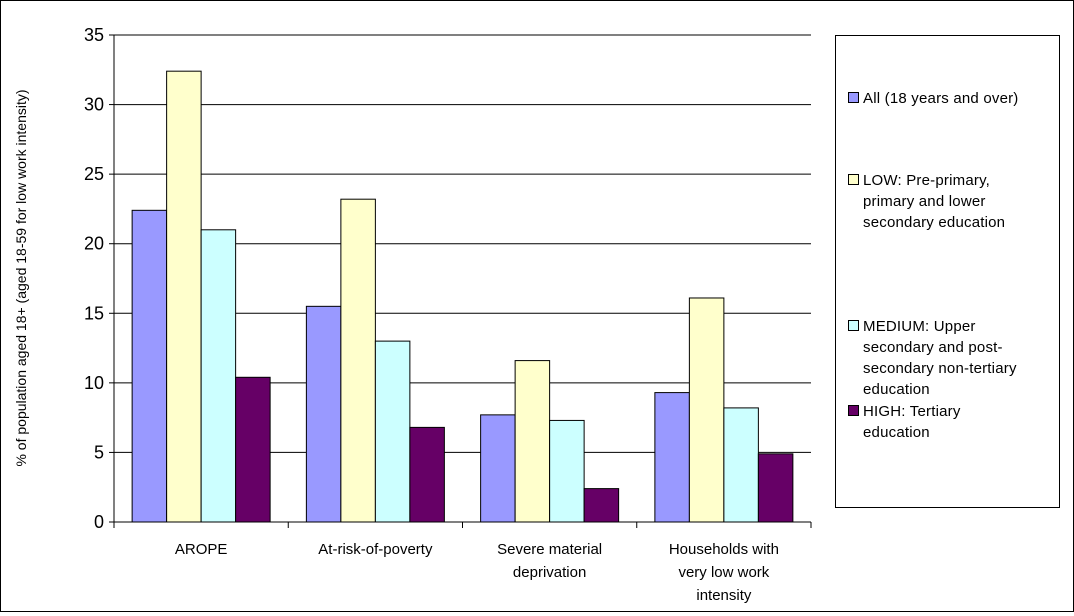  I want to click on x-tick-label: AROPE, so click(201, 549).